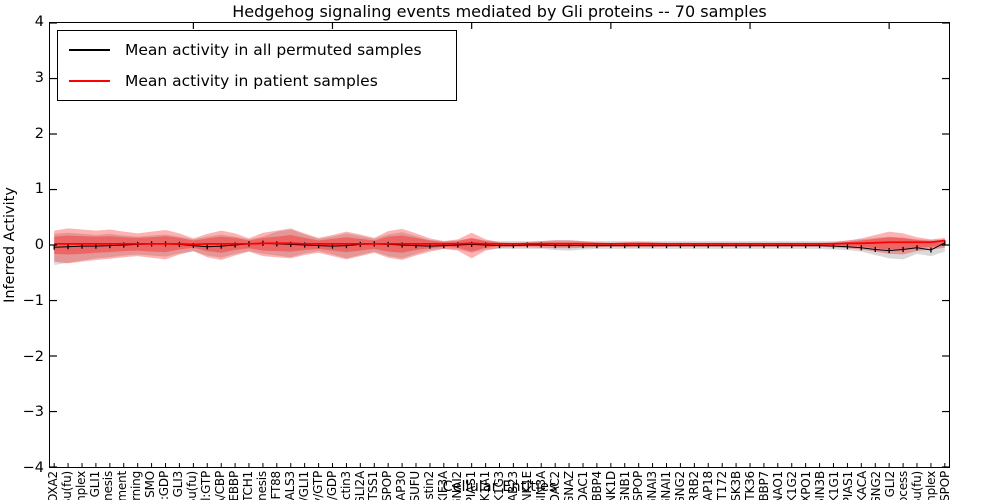  I want to click on y-tick-label: 3, so click(39, 77).